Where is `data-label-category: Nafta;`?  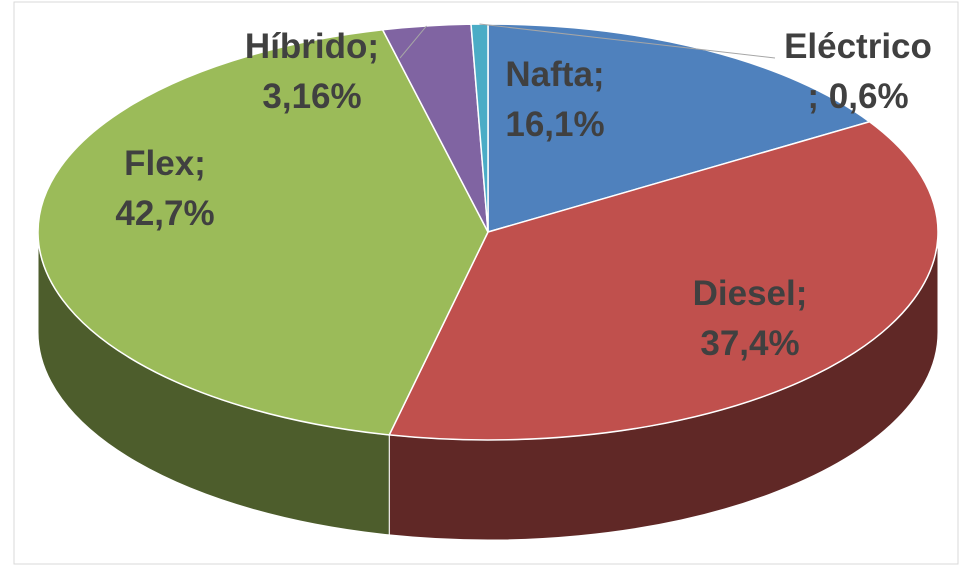 data-label-category: Nafta; is located at coordinates (554, 74).